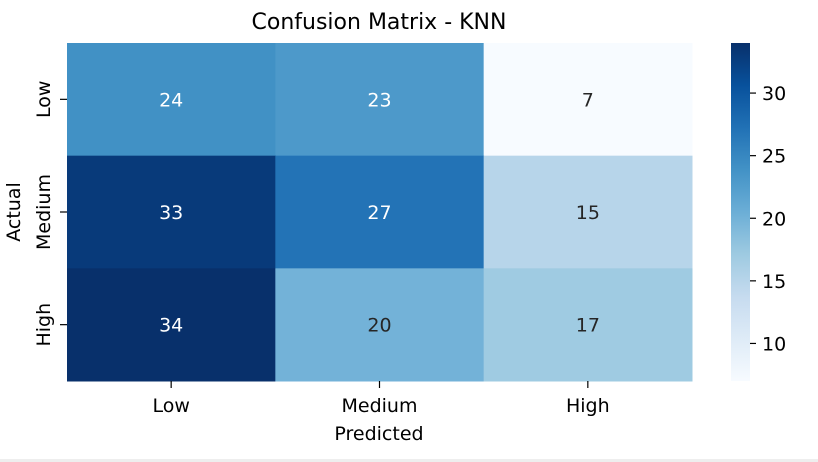  What do you see at coordinates (44, 99) in the screenshot?
I see `y-tick-label: Low` at bounding box center [44, 99].